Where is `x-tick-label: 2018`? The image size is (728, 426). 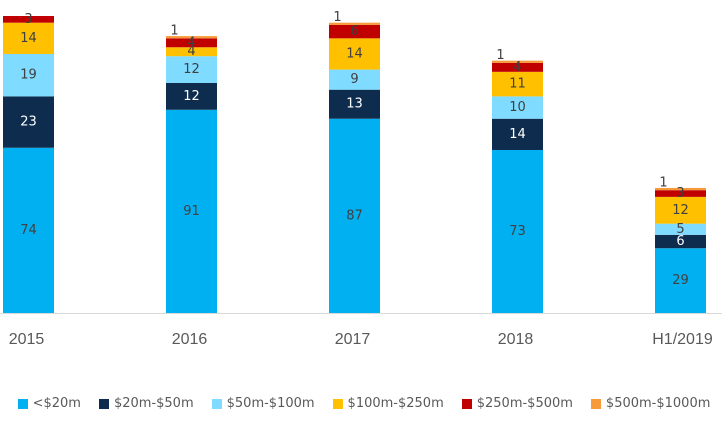
x-tick-label: 2018 is located at coordinates (516, 339).